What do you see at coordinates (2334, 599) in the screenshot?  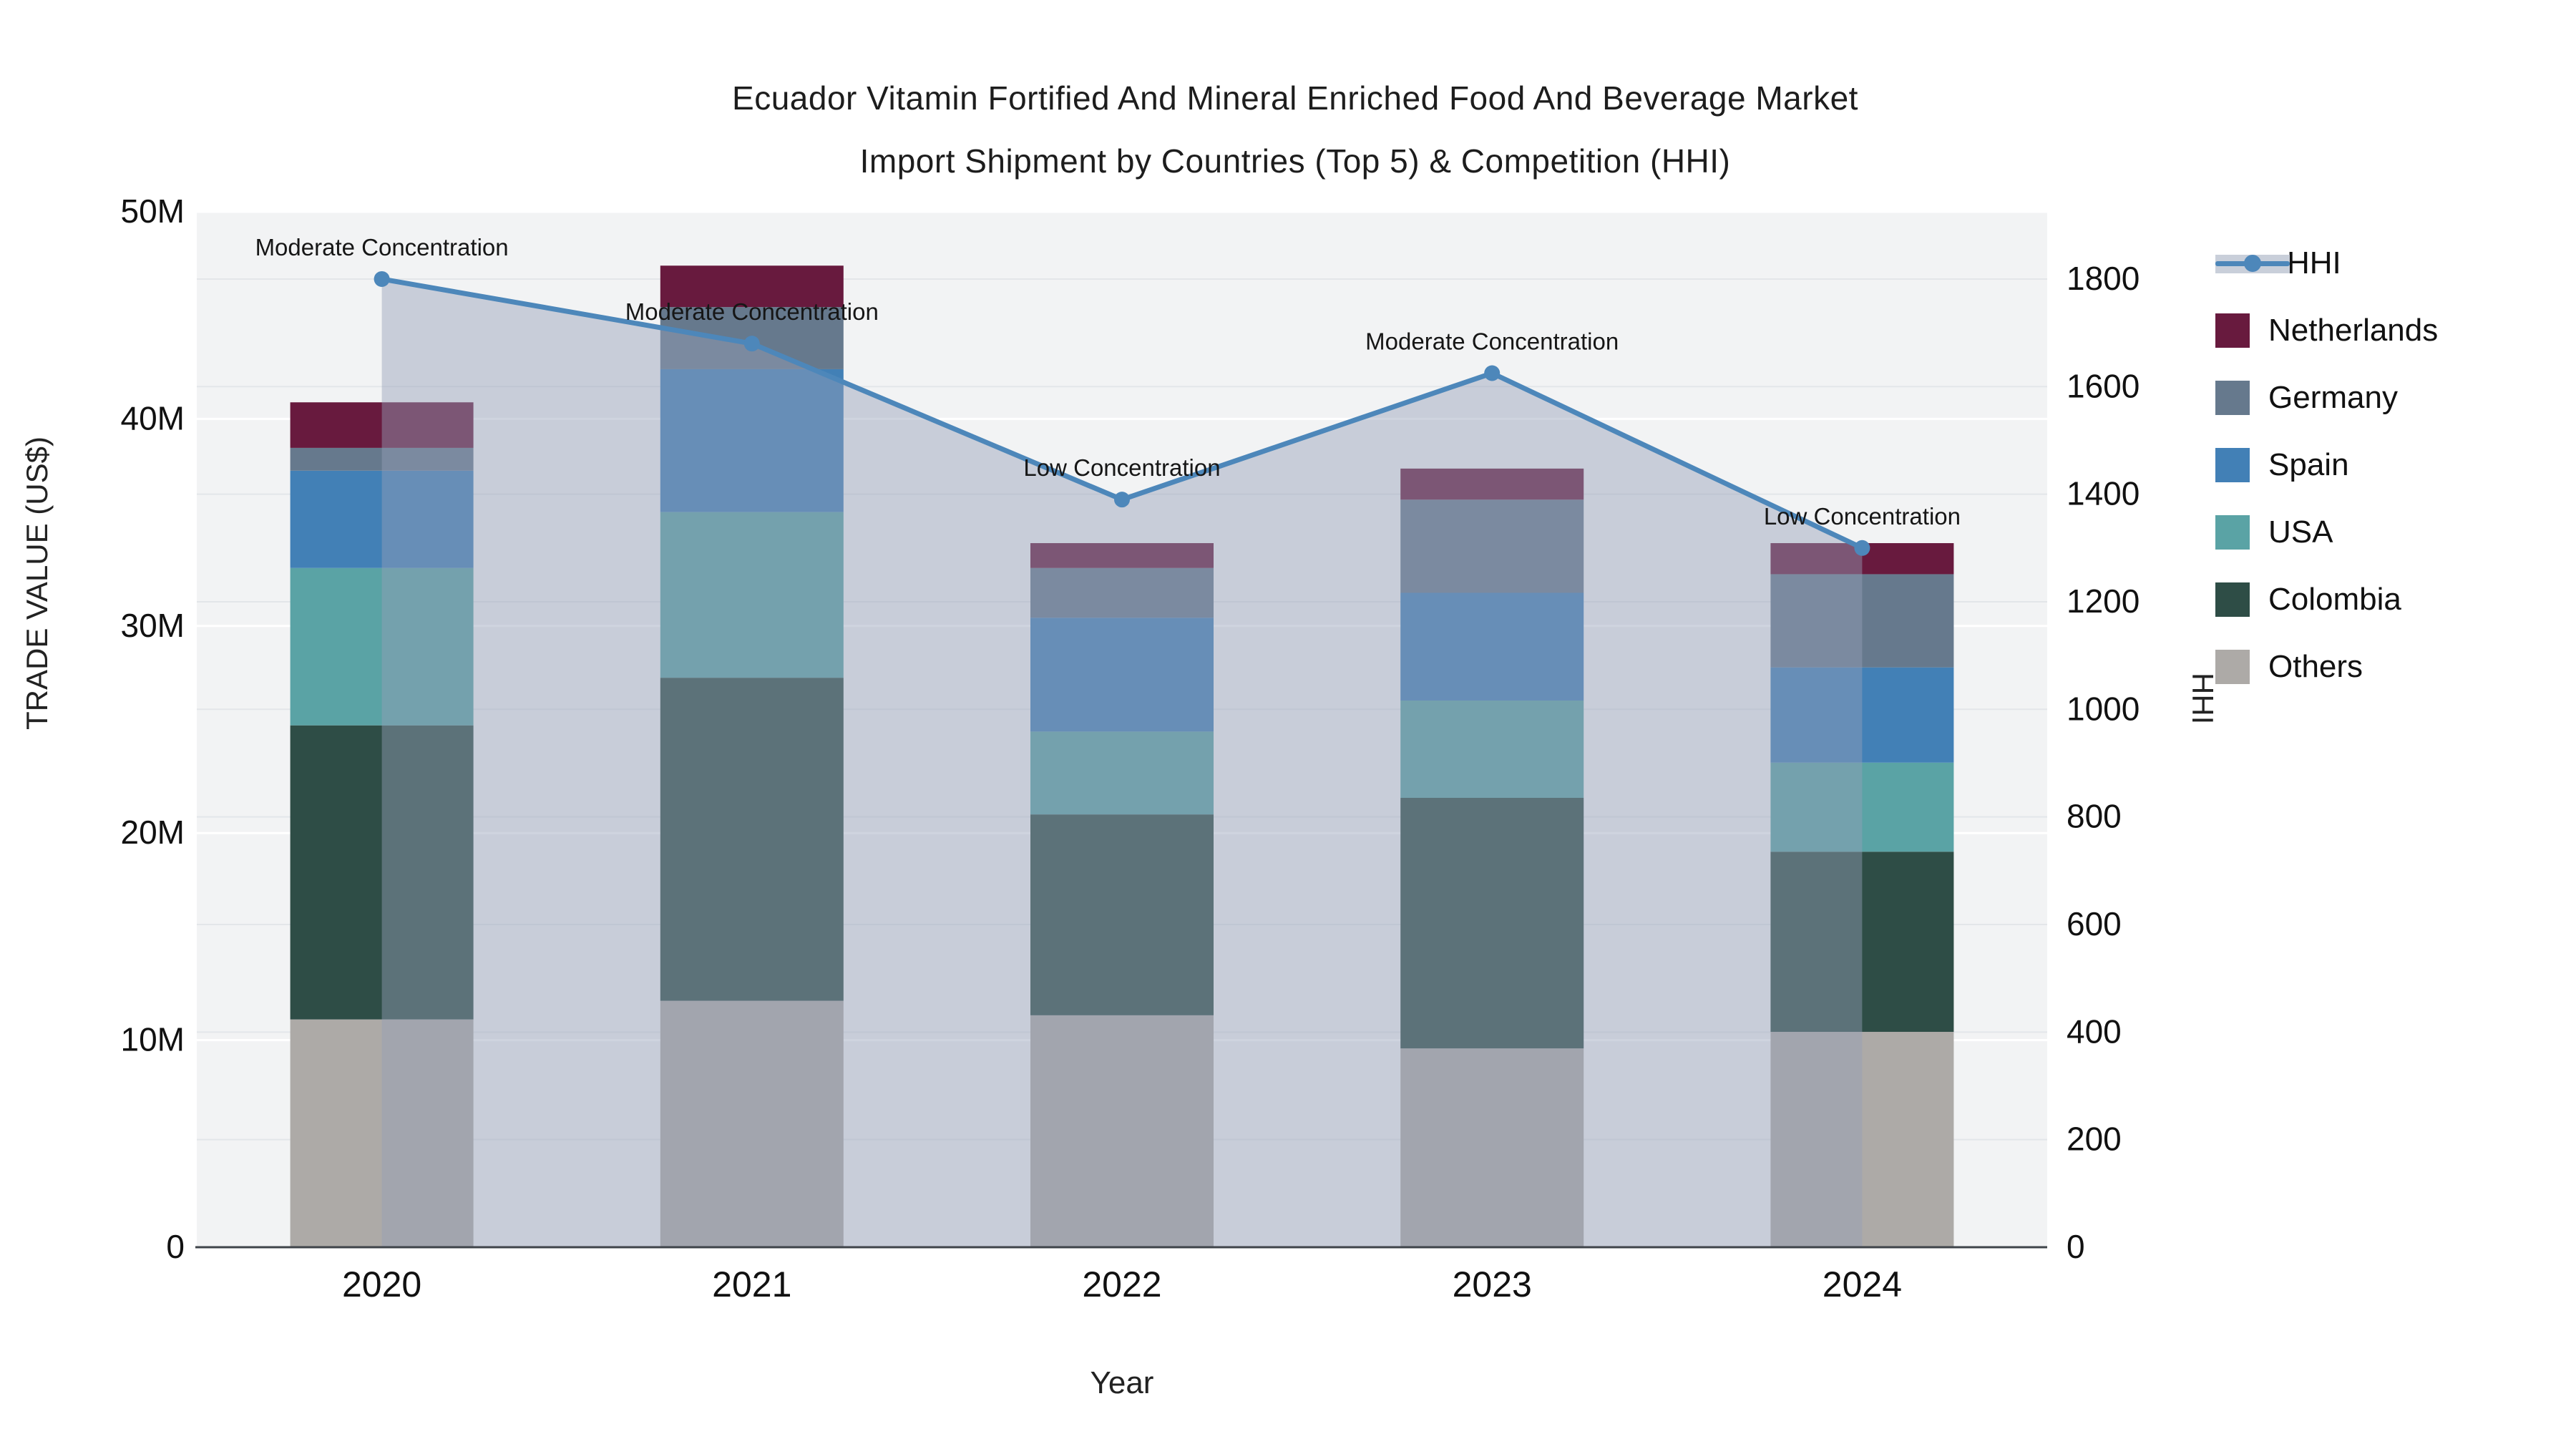 I see `legend-label: Colombia` at bounding box center [2334, 599].